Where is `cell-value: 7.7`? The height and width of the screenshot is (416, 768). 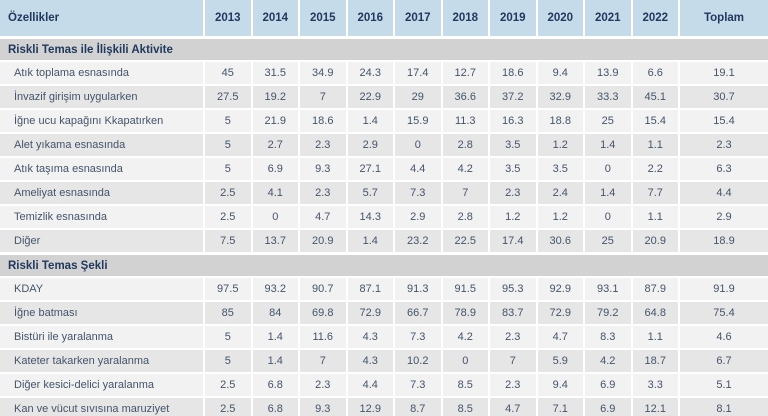 cell-value: 7.7 is located at coordinates (654, 192).